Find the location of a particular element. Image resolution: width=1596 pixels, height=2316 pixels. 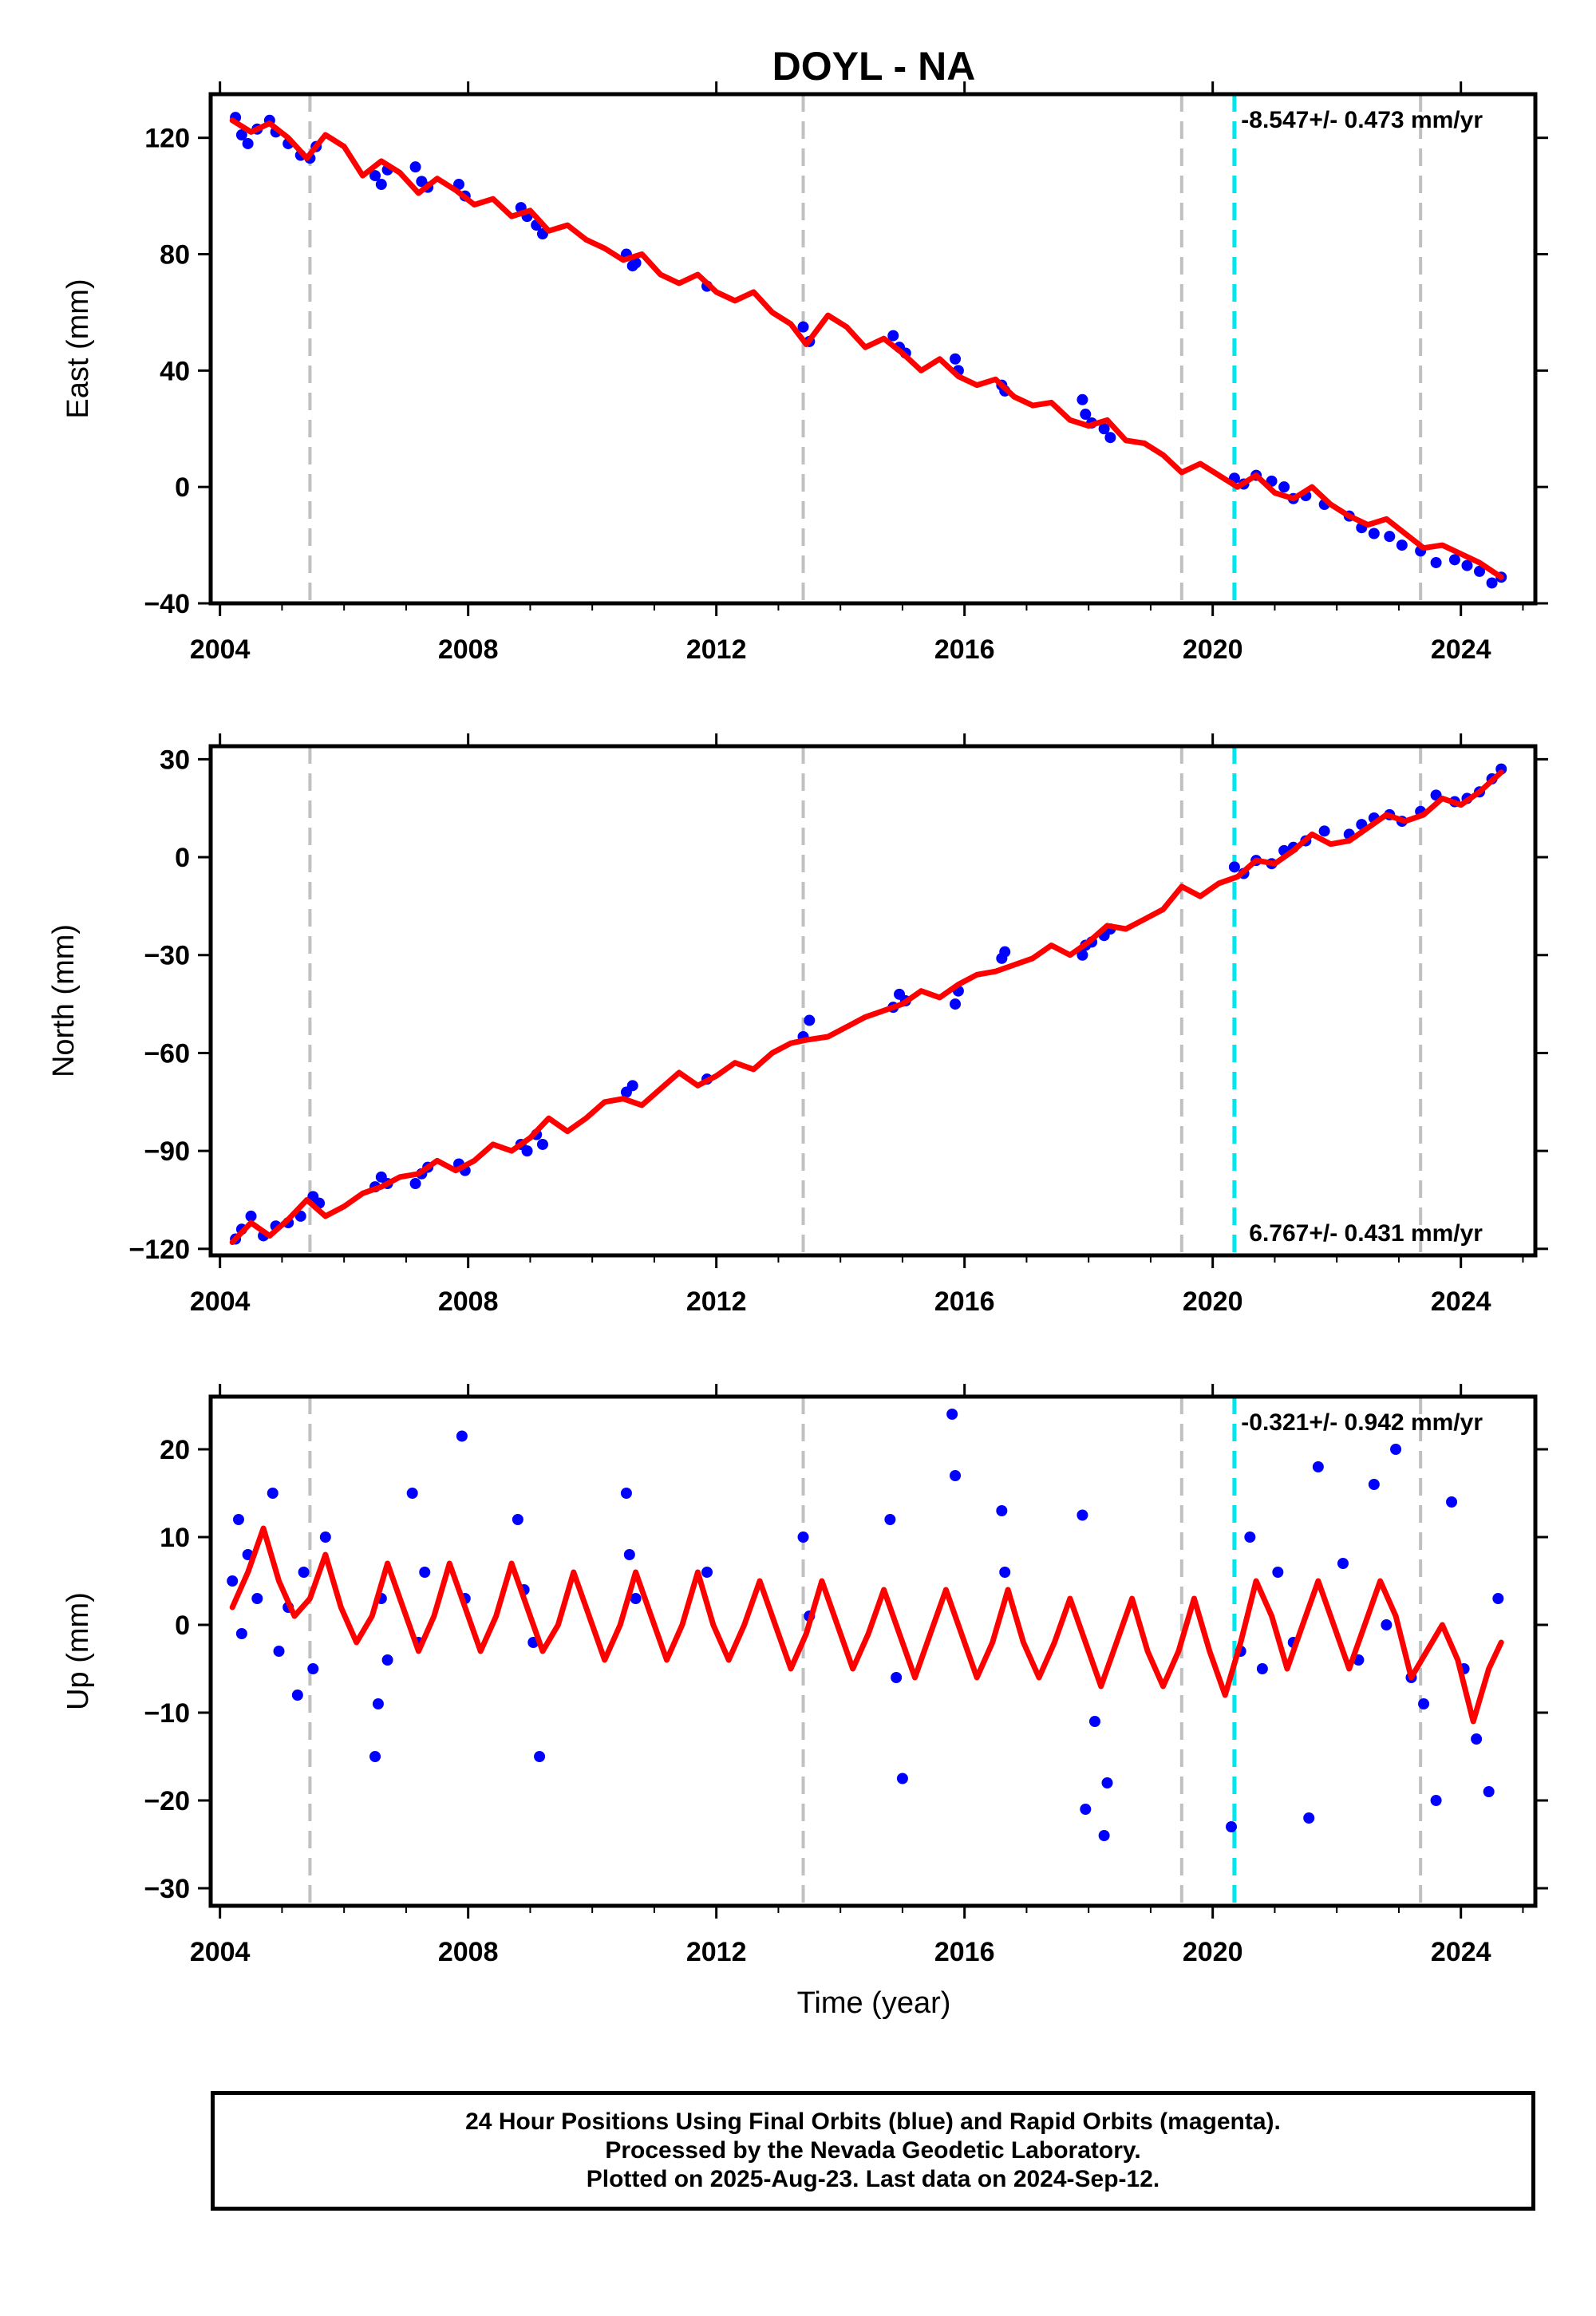

x-tick-label-up-2020: 2020 is located at coordinates (1213, 1952).